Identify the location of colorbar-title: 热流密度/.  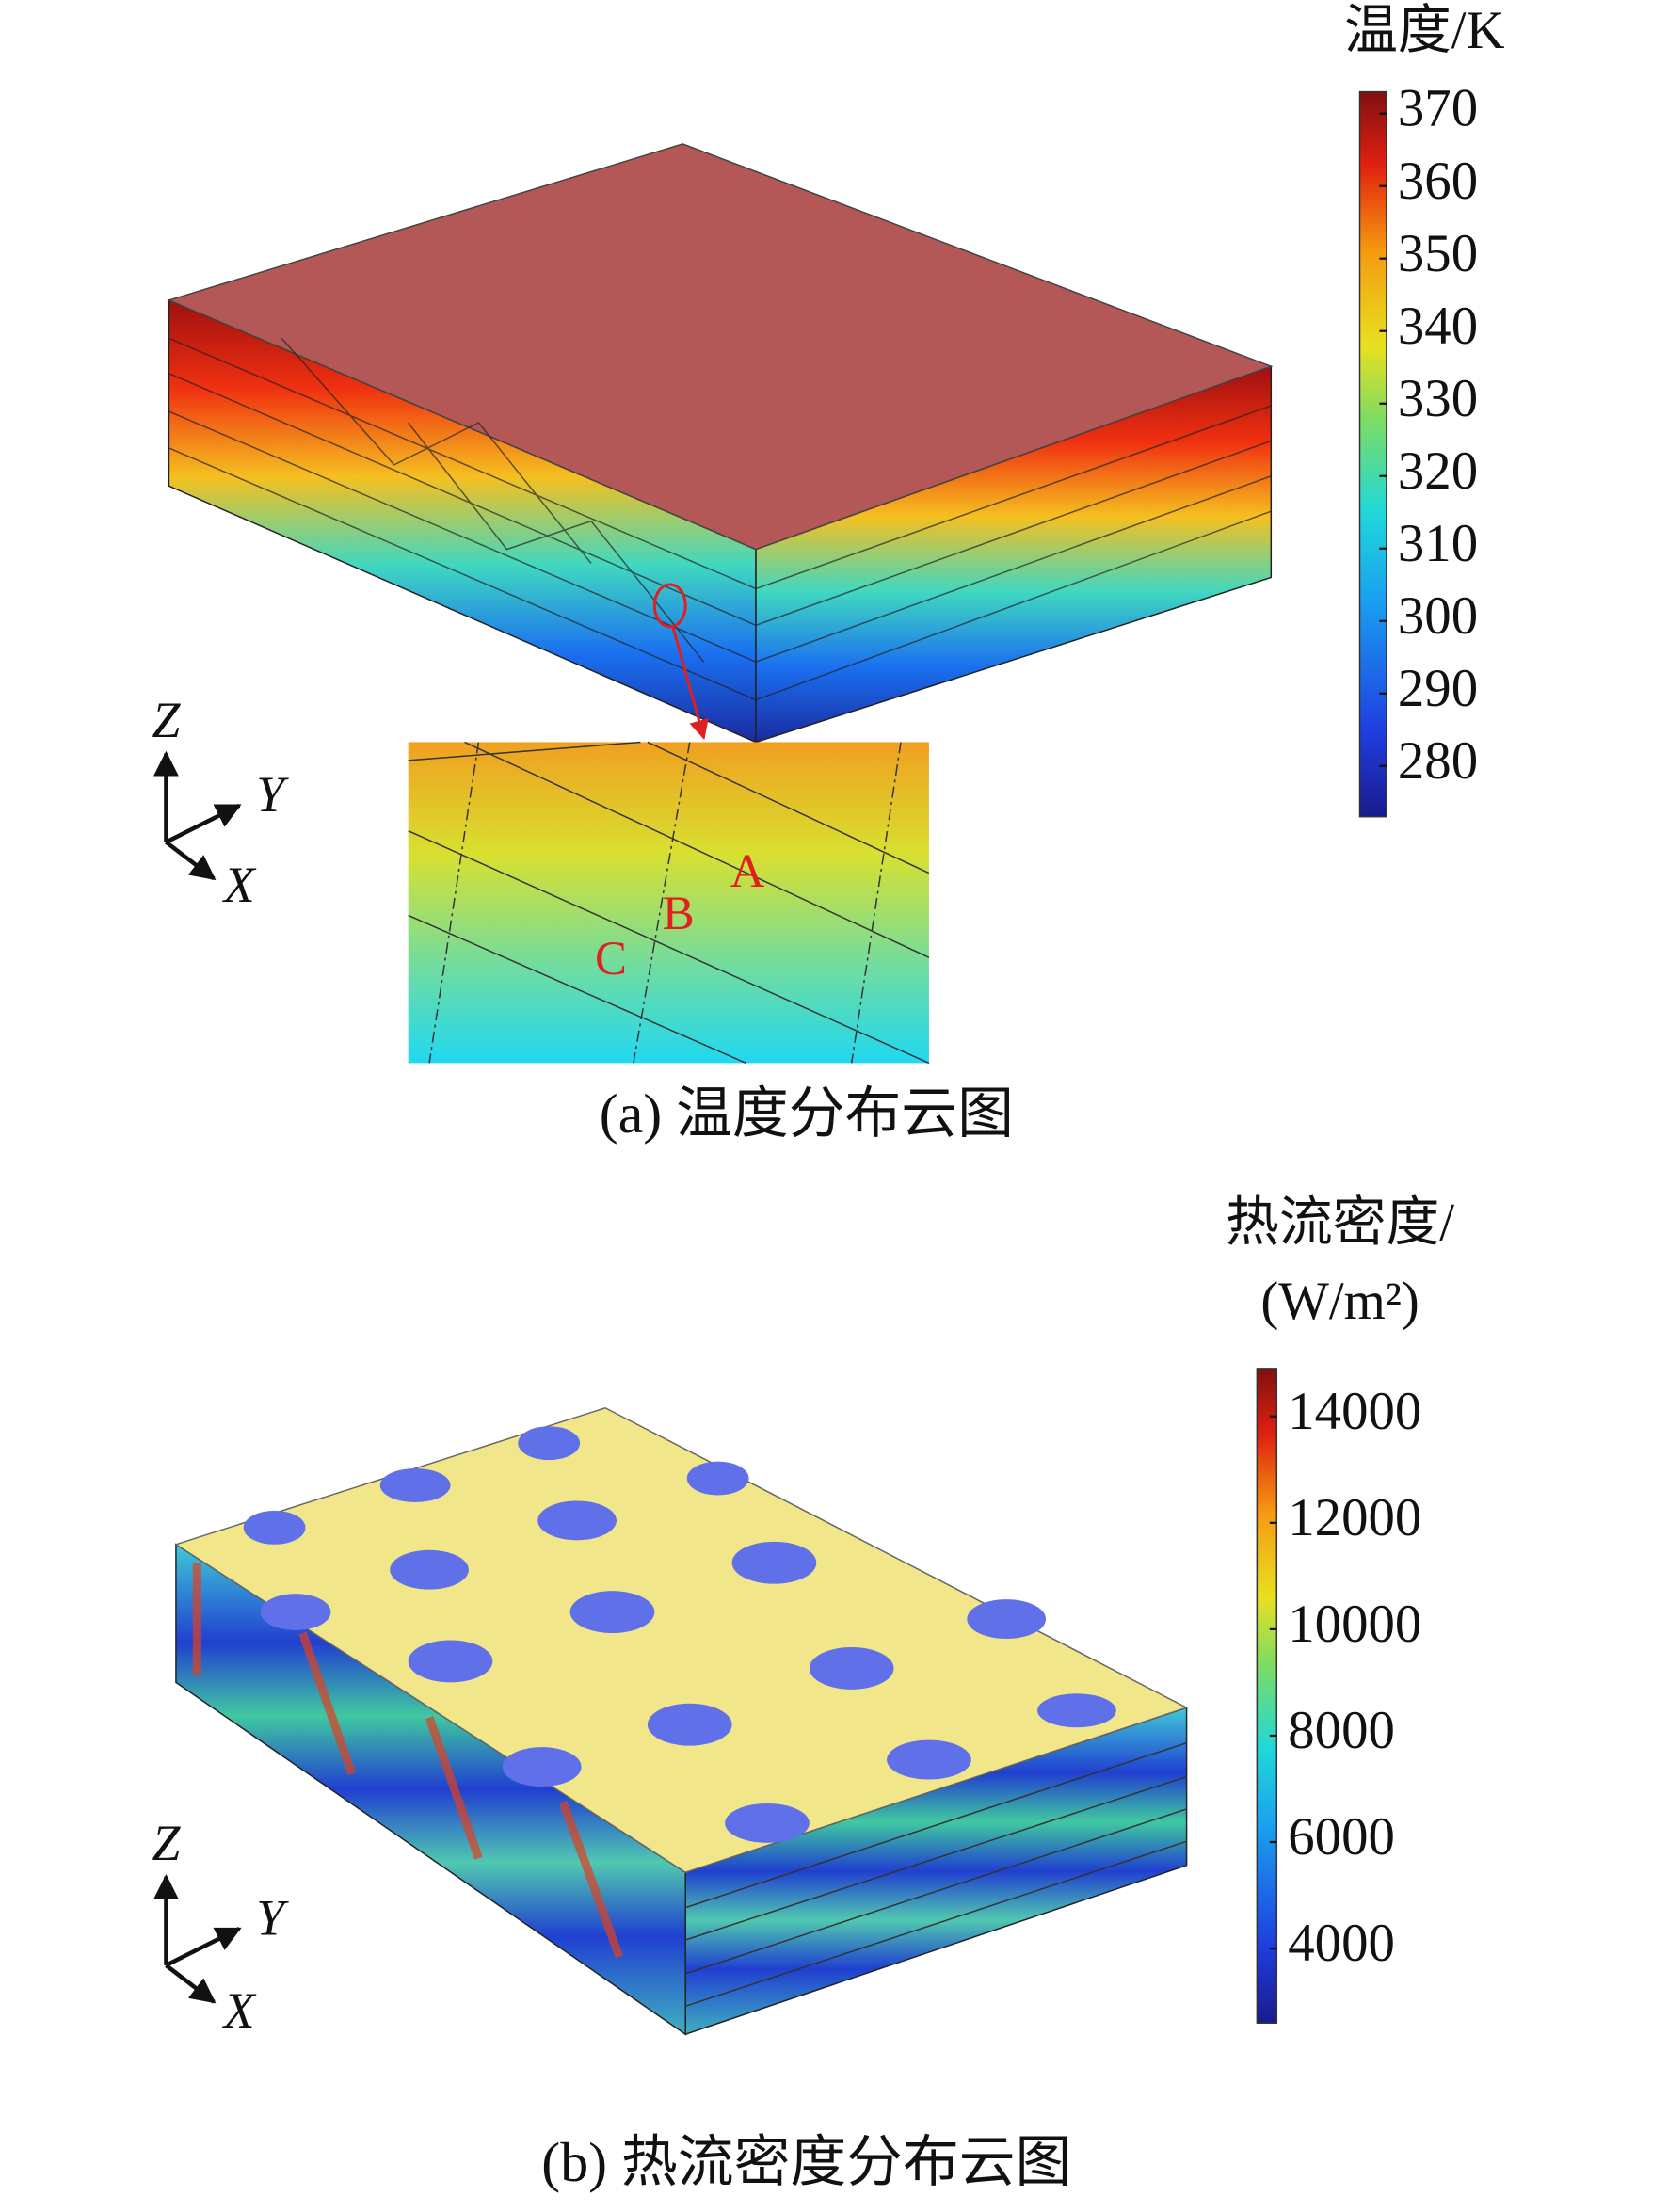
(1340, 1222).